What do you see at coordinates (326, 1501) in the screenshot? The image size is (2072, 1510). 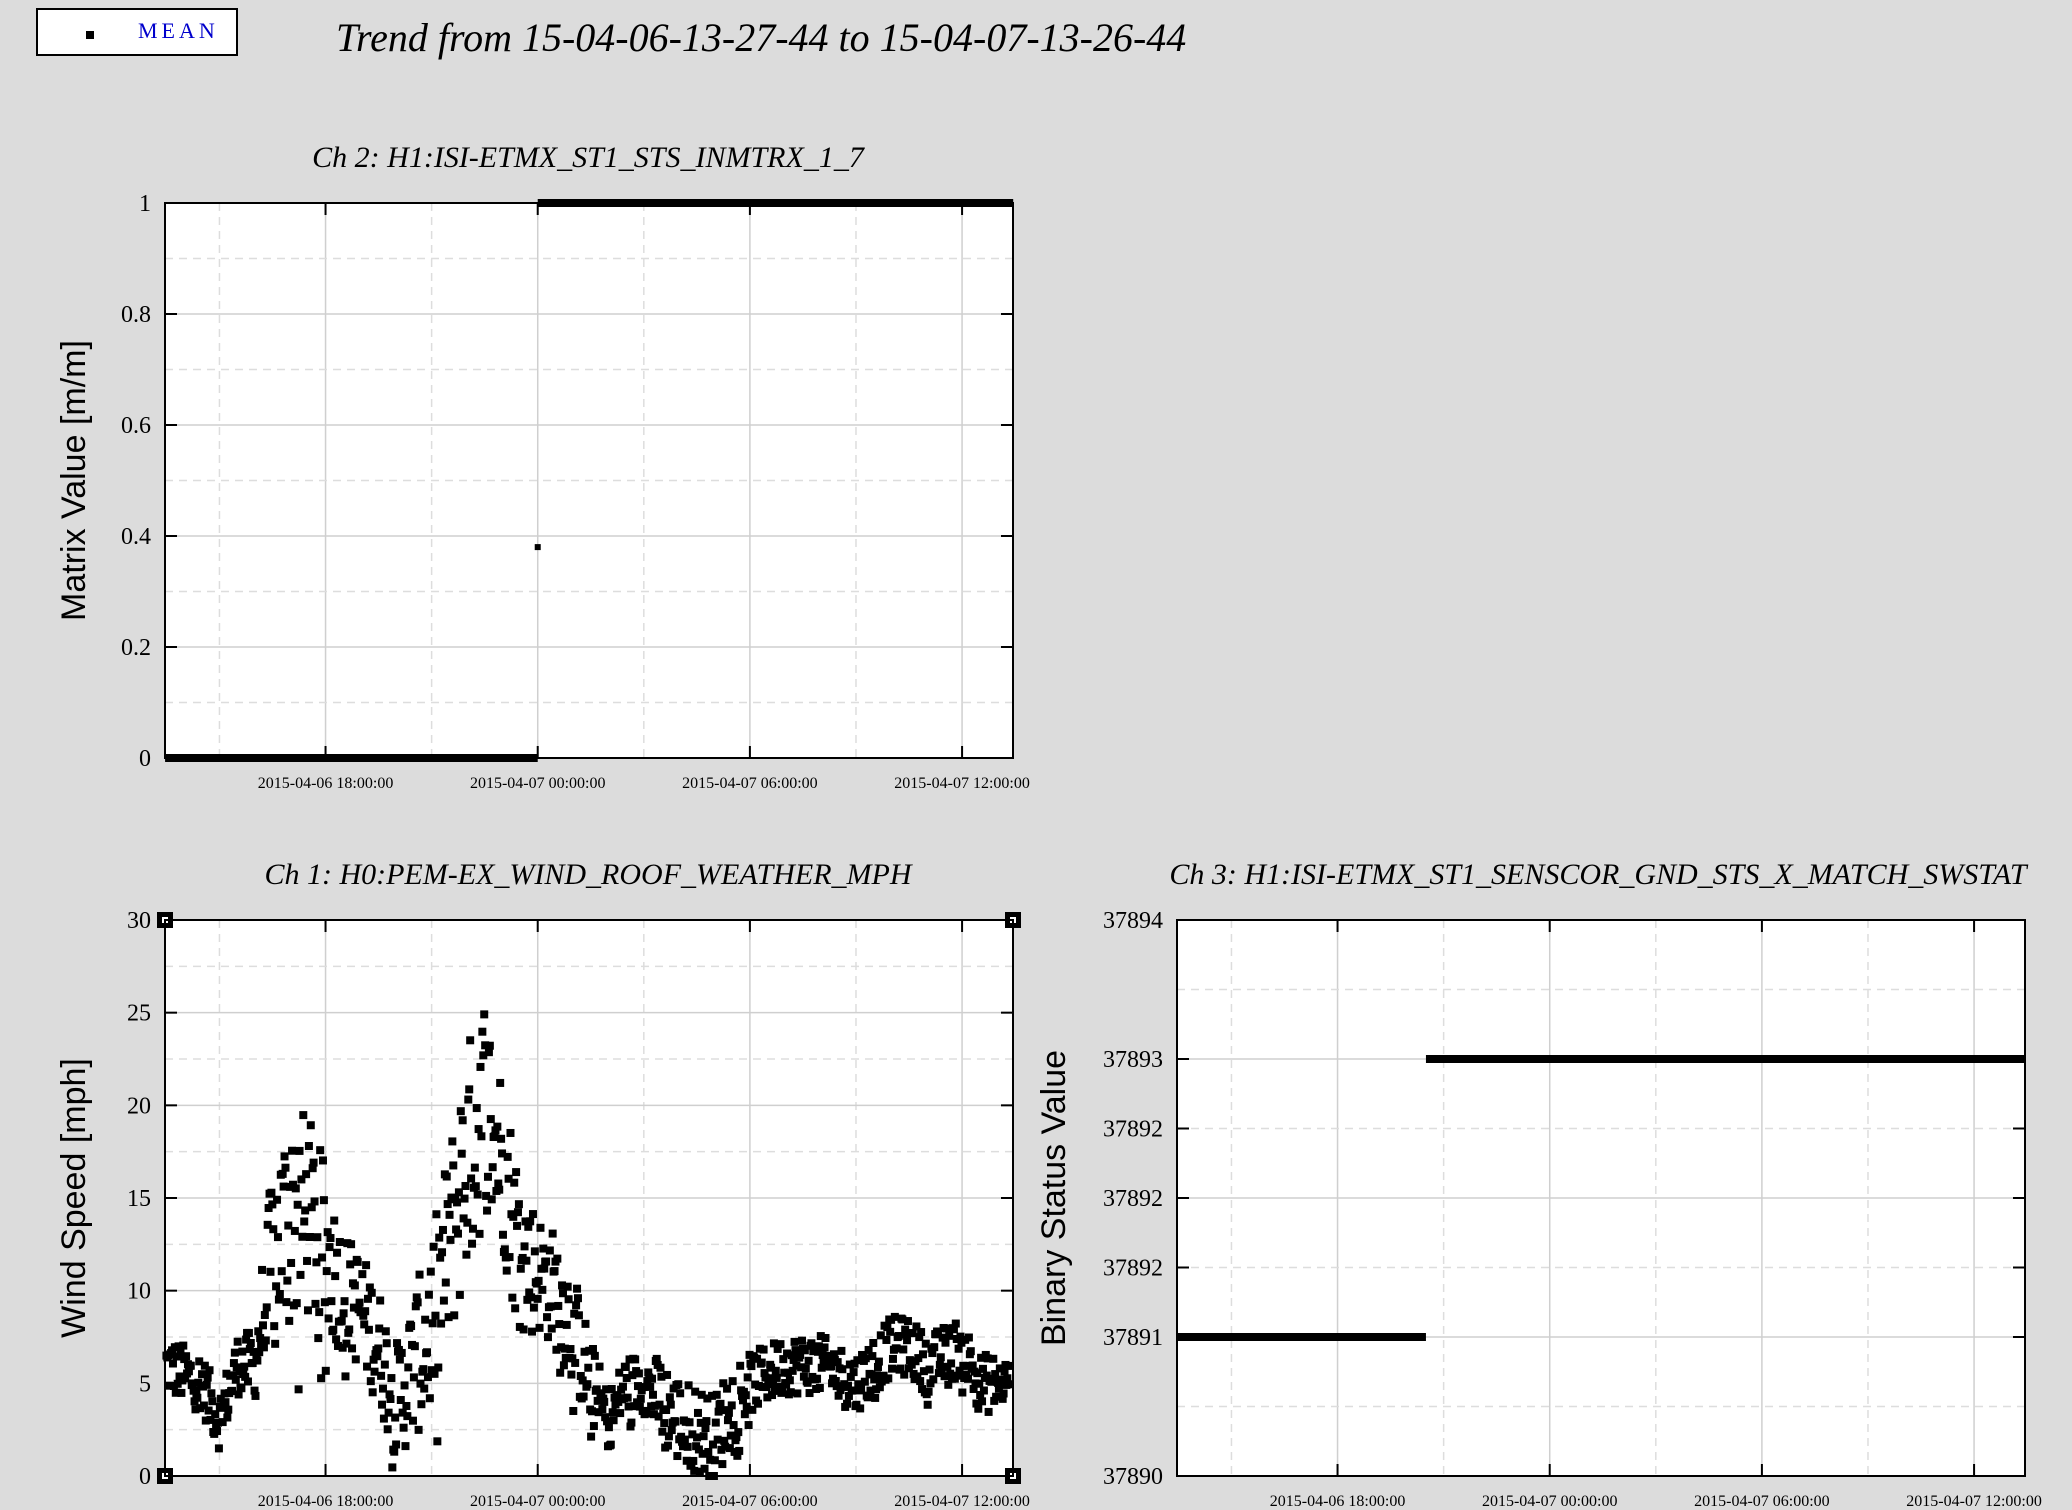 I see `x-tick-label: 2015-04-06 18:00:00` at bounding box center [326, 1501].